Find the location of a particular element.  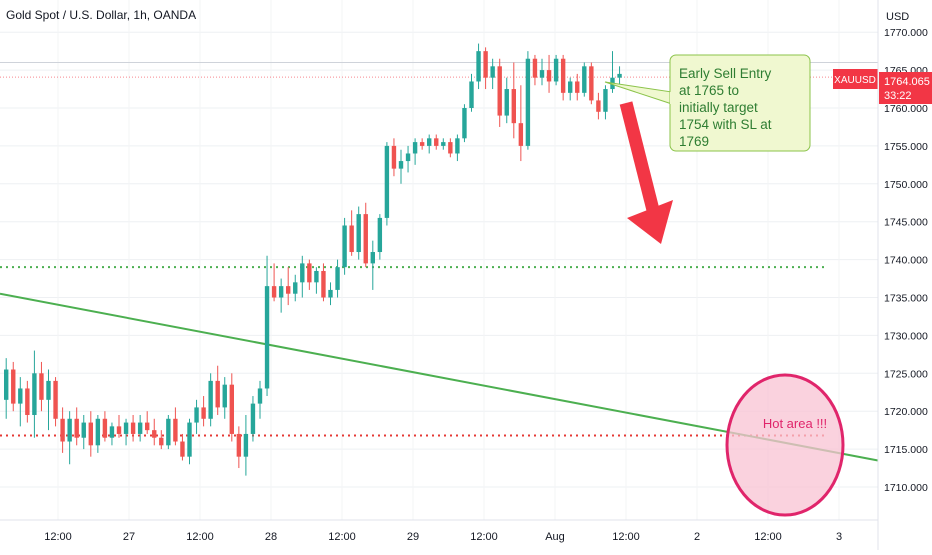

callout-line: 1769 is located at coordinates (694, 141).